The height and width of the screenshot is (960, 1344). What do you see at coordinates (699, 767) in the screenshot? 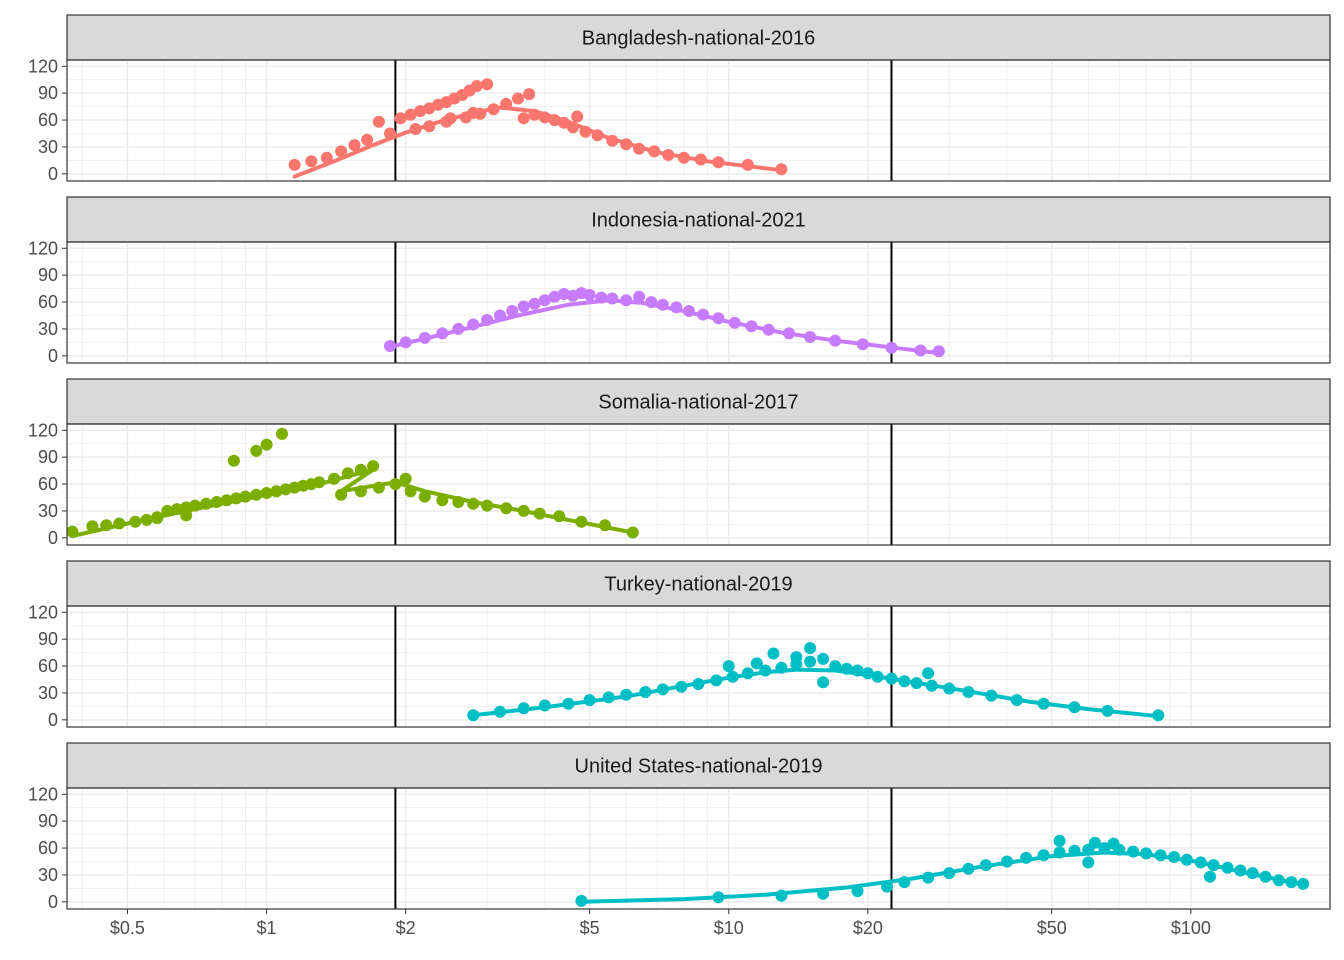
I see `facet-strip-label: United States-national-2019` at bounding box center [699, 767].